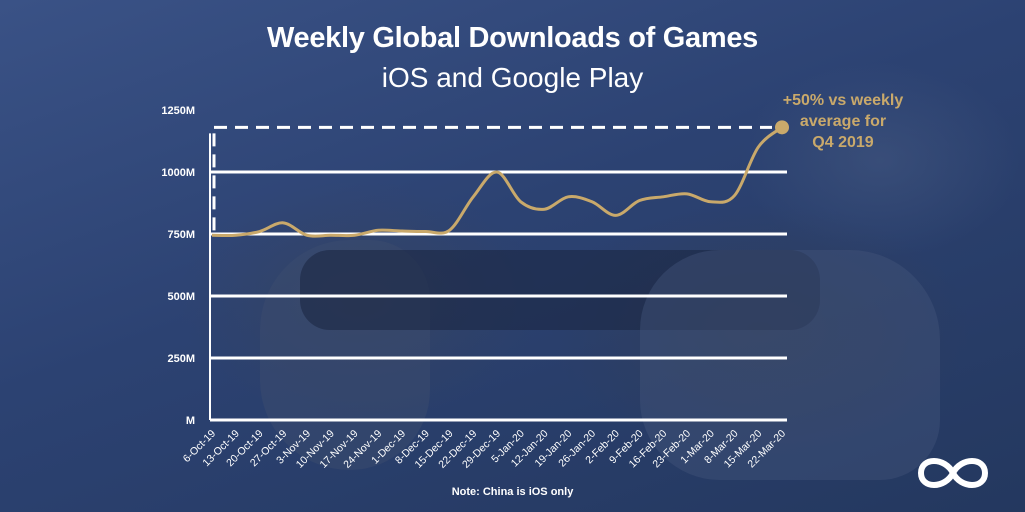 Image resolution: width=1025 pixels, height=512 pixels. What do you see at coordinates (512, 492) in the screenshot?
I see `footnote: Note: China is iOS only` at bounding box center [512, 492].